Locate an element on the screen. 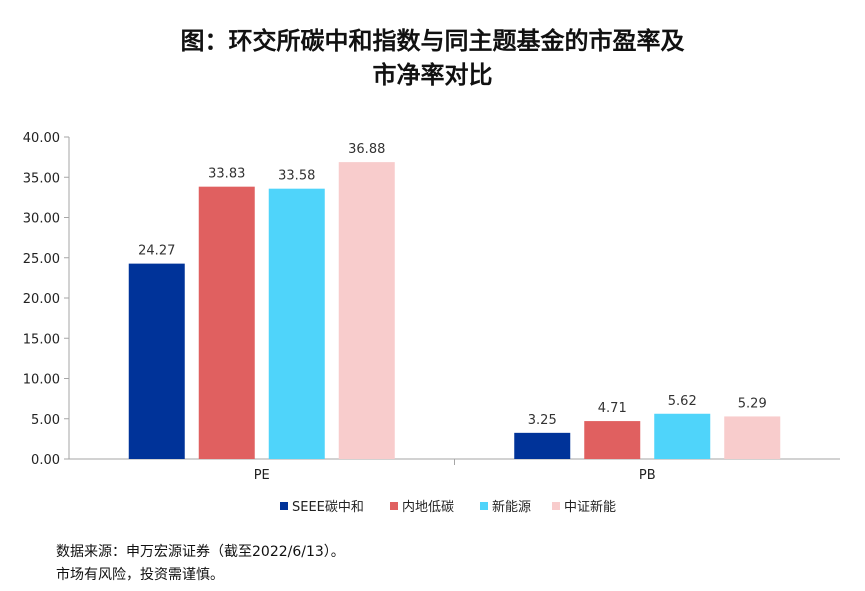 The image size is (865, 591). legend-item-label: 中证新能 is located at coordinates (590, 507).